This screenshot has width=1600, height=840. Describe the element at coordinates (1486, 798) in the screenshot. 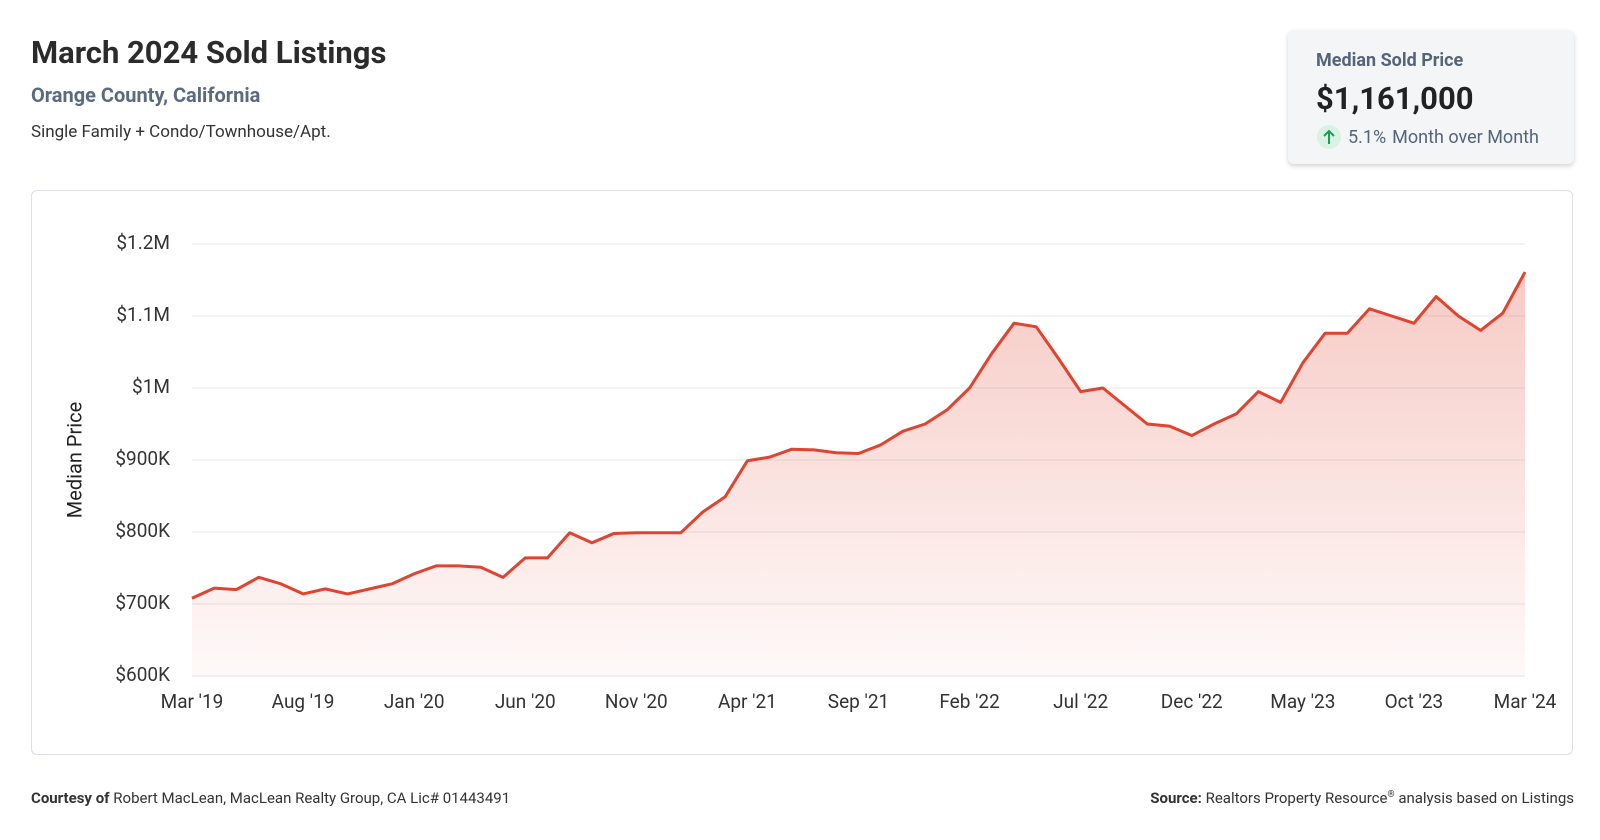

I see `source-rest: analysis based on Listings` at that location.